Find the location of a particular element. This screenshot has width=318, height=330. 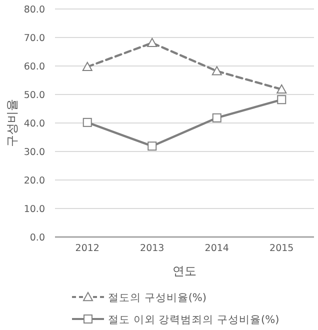

y-axis-title: 구성비율 is located at coordinates (12, 123).